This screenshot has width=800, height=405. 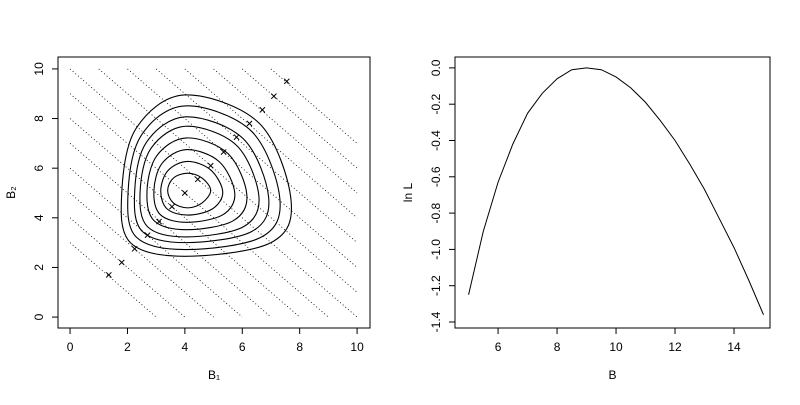 What do you see at coordinates (612, 375) in the screenshot?
I see `x-axis-label: B` at bounding box center [612, 375].